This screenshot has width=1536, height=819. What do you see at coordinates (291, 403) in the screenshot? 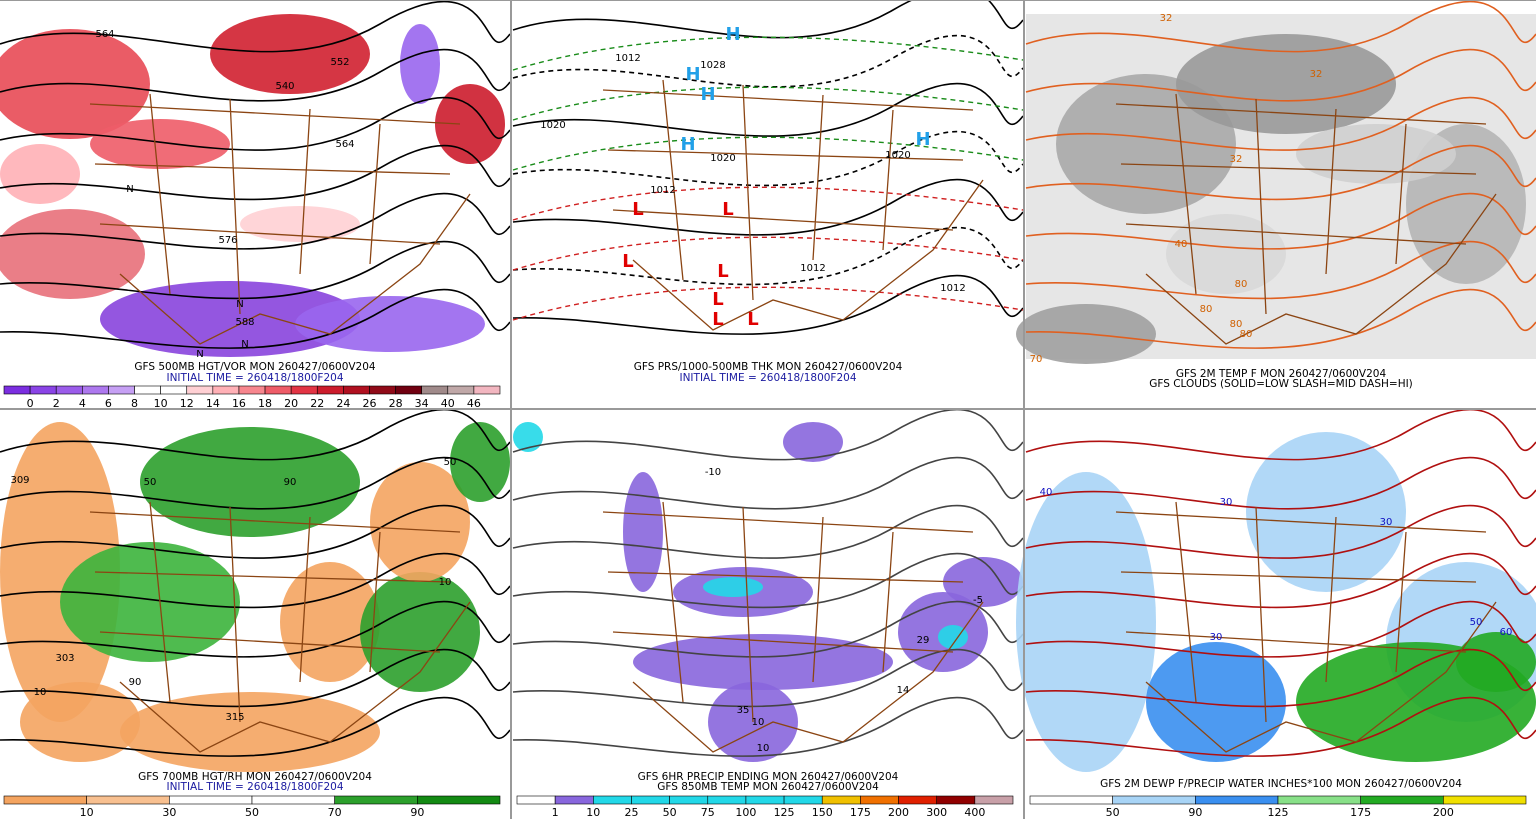
I see `colorbar-label: 20` at bounding box center [291, 403].